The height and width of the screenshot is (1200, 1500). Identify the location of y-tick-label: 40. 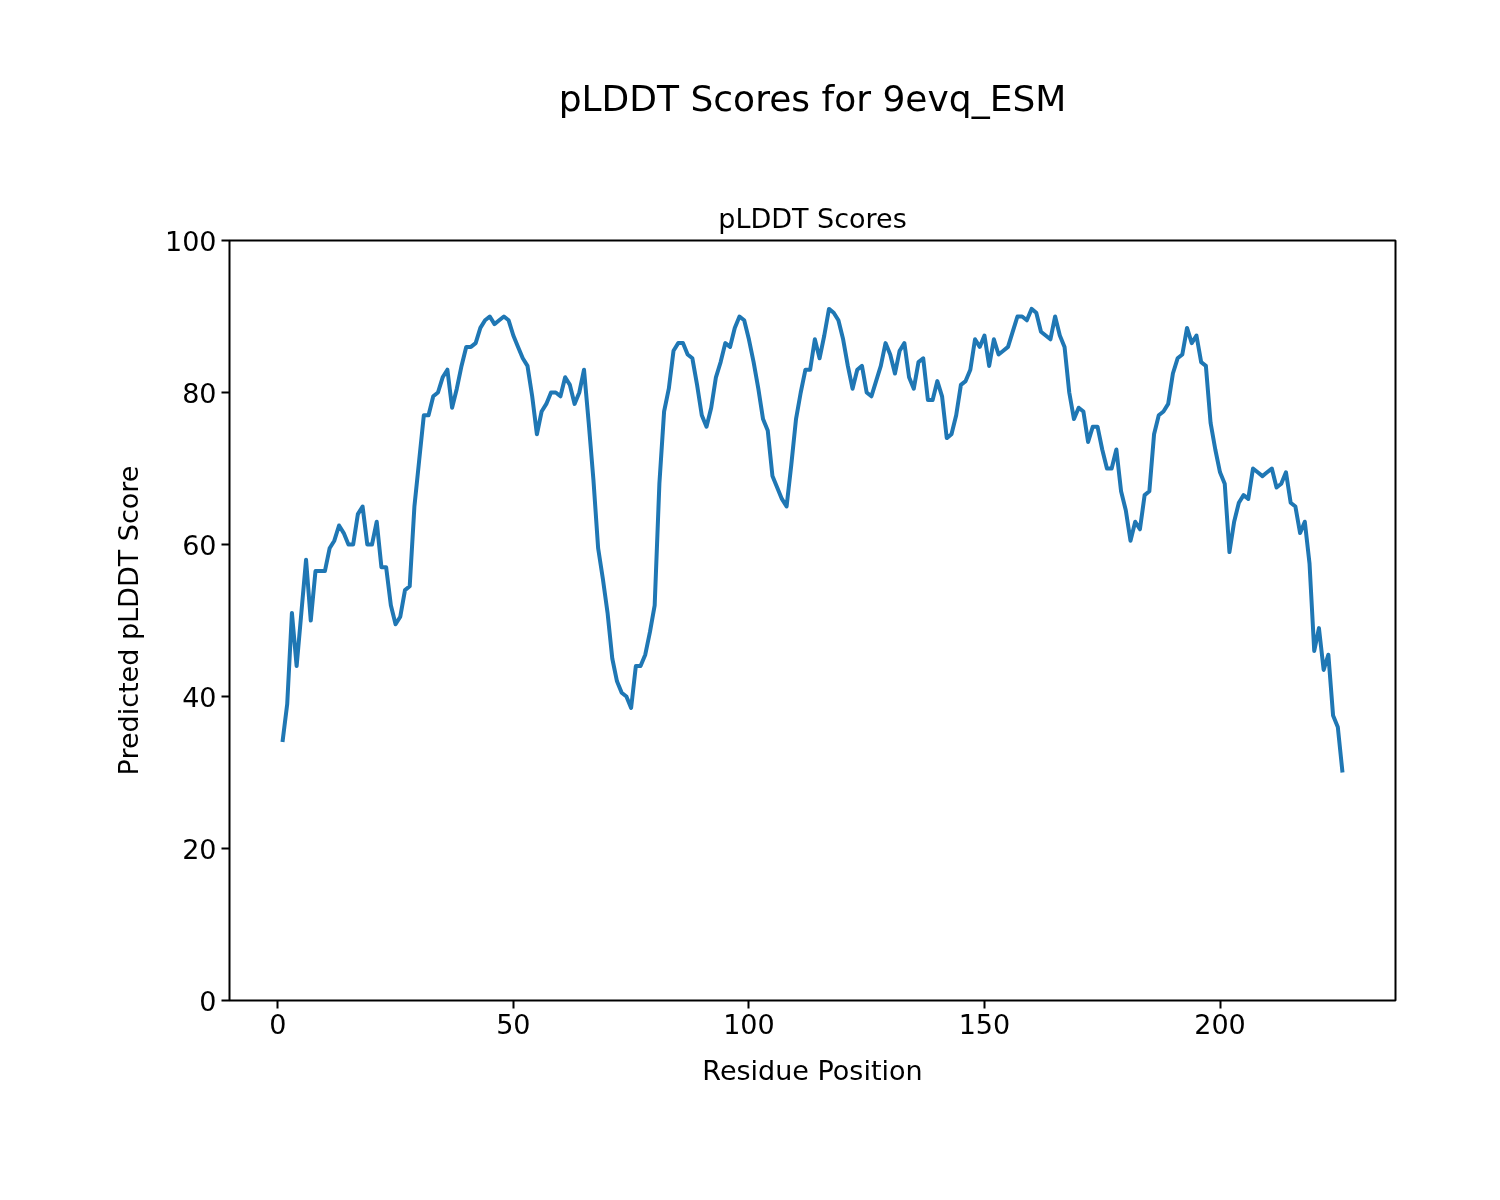
(199, 697).